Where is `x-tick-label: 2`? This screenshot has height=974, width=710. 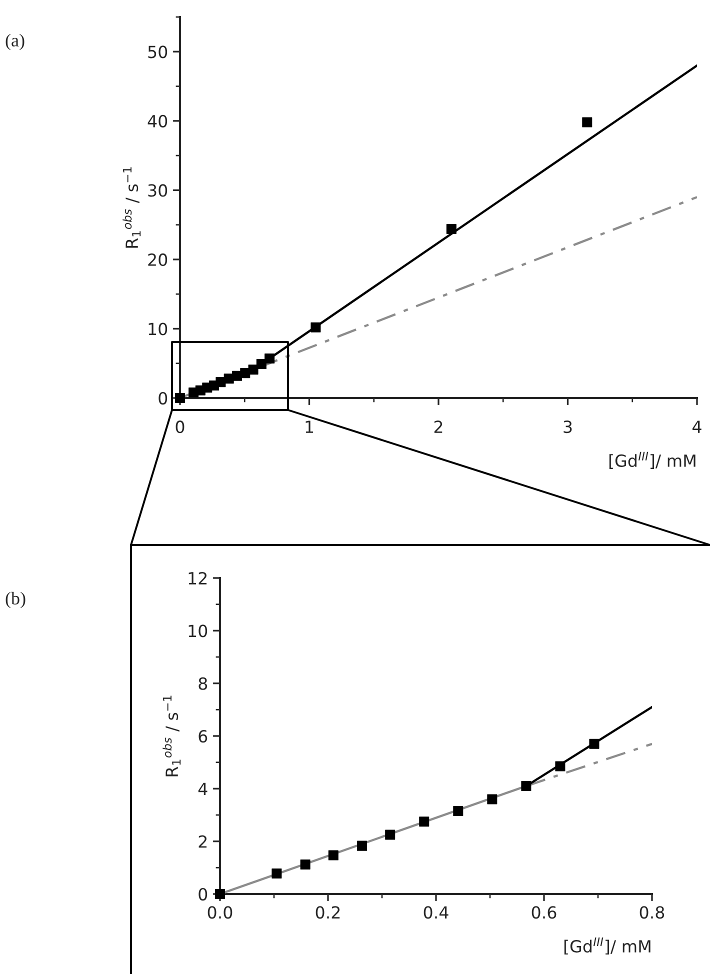 x-tick-label: 2 is located at coordinates (438, 426).